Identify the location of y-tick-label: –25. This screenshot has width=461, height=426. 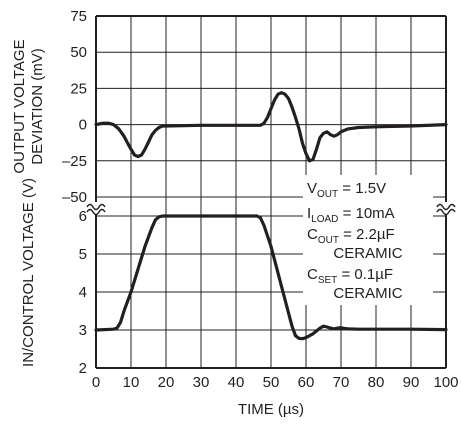
(74, 161).